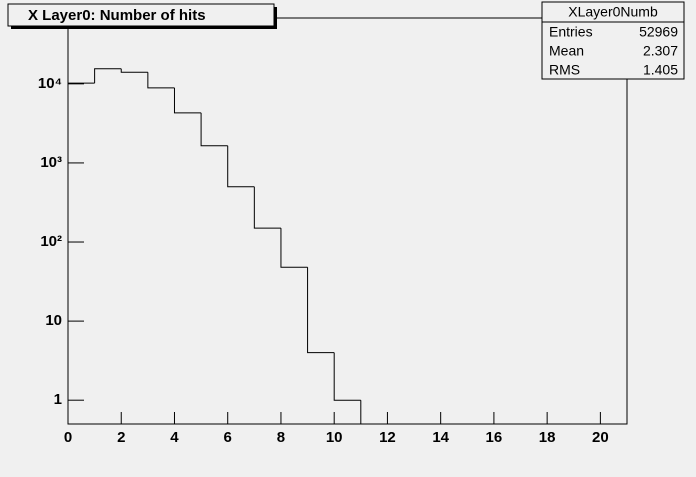 The height and width of the screenshot is (477, 696). Describe the element at coordinates (334, 437) in the screenshot. I see `x-tick-label: 10` at that location.